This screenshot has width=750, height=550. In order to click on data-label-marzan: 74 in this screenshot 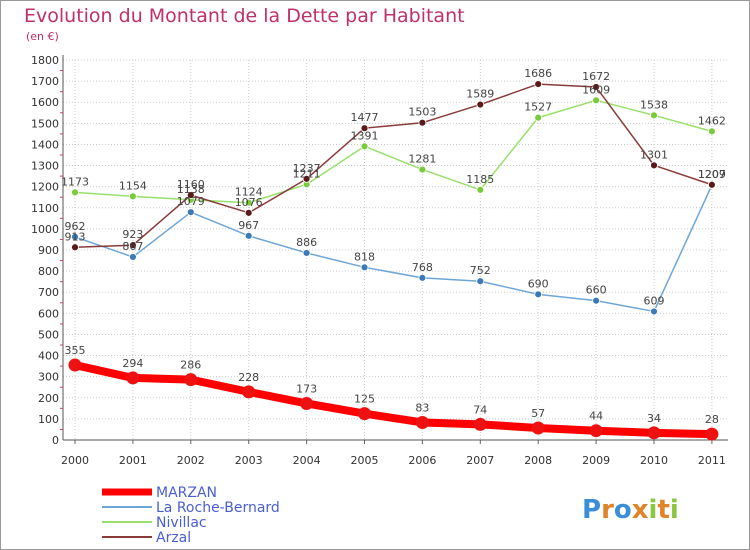, I will do `click(480, 409)`.